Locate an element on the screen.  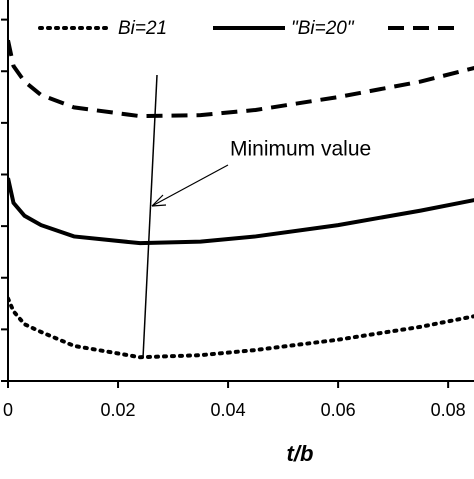
arrow-head is located at coordinates (159, 200).